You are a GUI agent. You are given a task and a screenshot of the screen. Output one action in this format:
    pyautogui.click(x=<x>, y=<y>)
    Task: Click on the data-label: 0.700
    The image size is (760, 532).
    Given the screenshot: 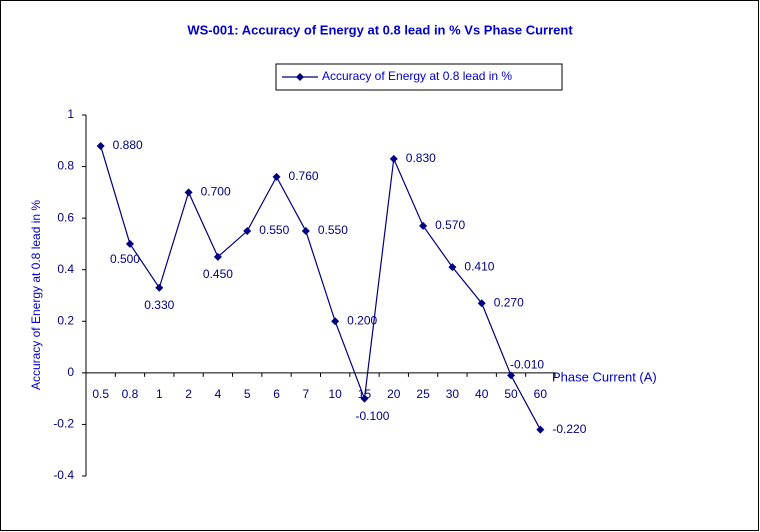 What is the action you would take?
    pyautogui.click(x=216, y=192)
    